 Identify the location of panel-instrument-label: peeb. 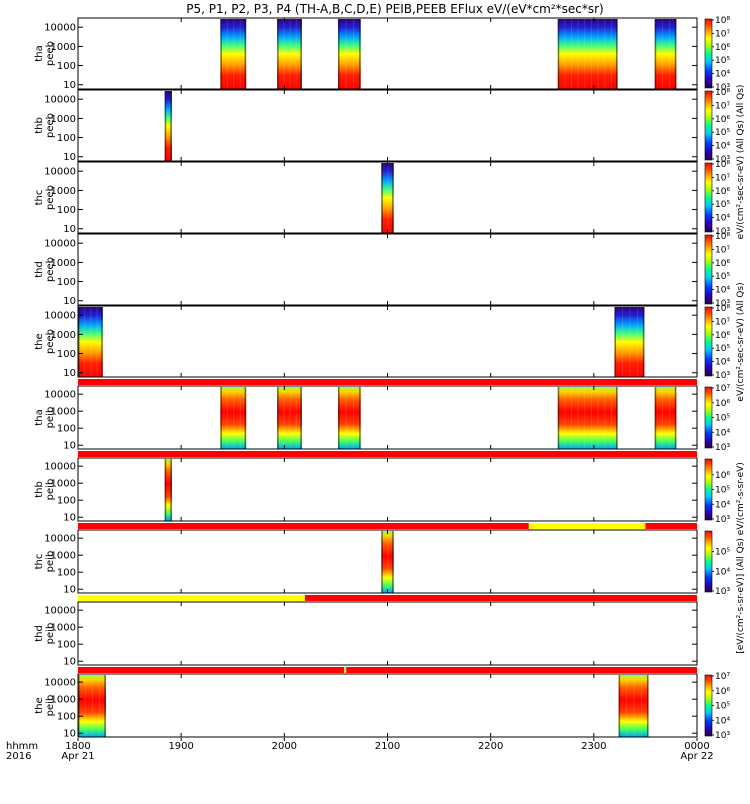
(50, 269).